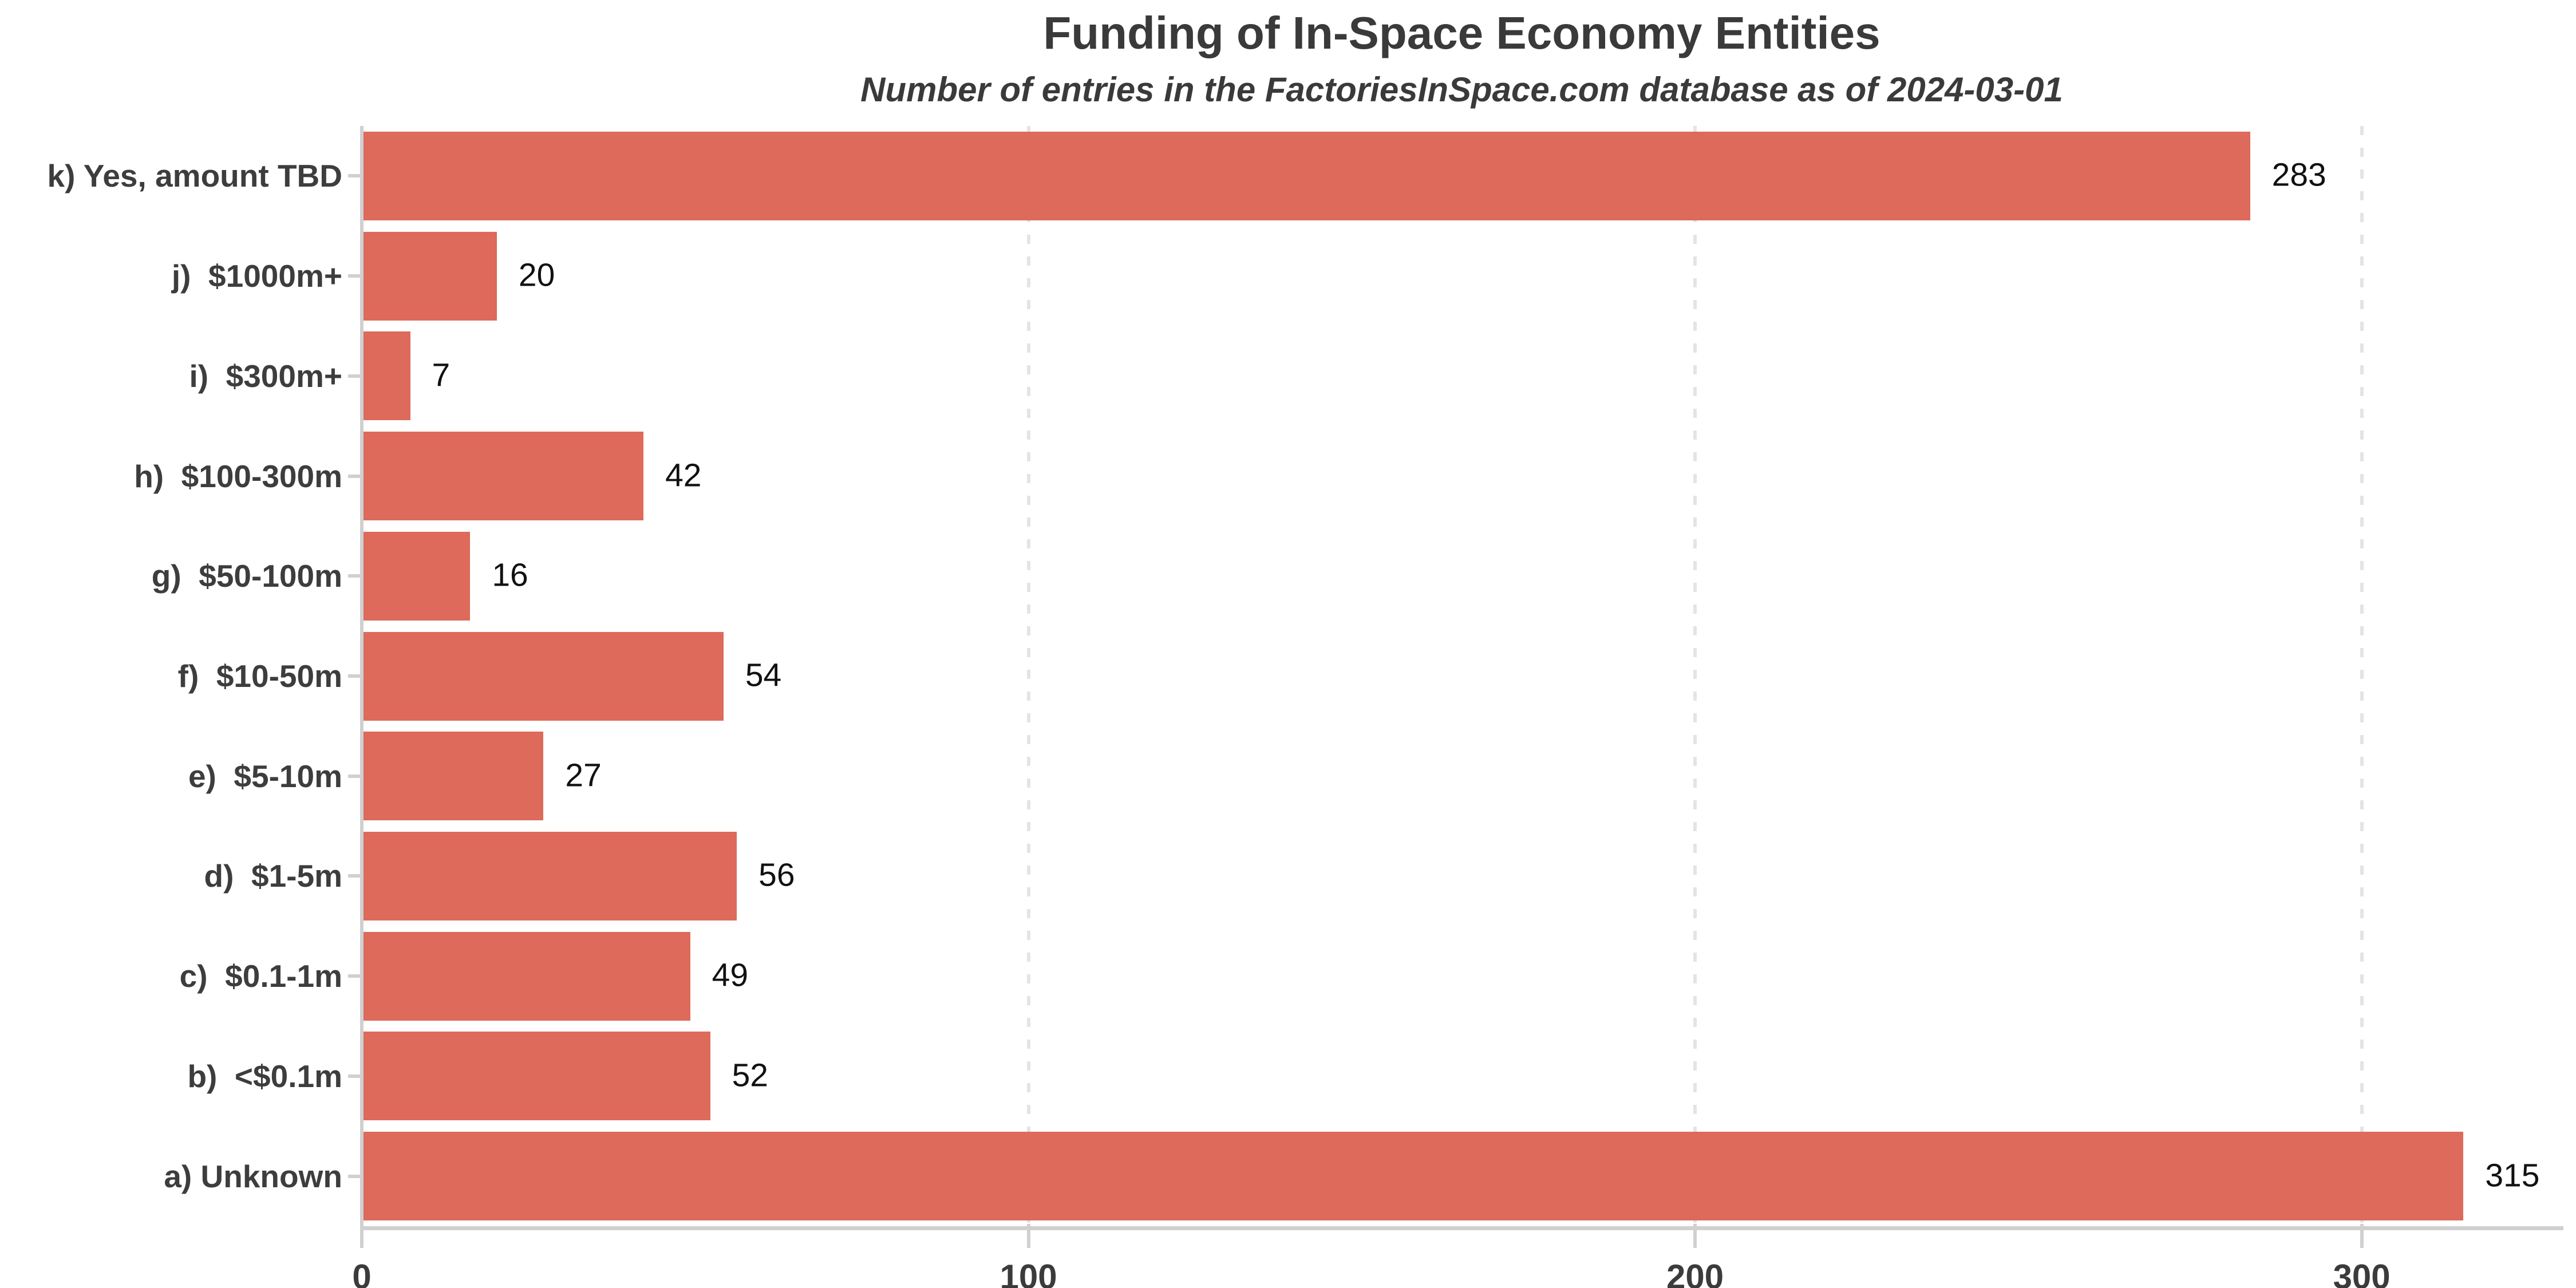  I want to click on x-tick-label-100: 100, so click(1028, 1273).